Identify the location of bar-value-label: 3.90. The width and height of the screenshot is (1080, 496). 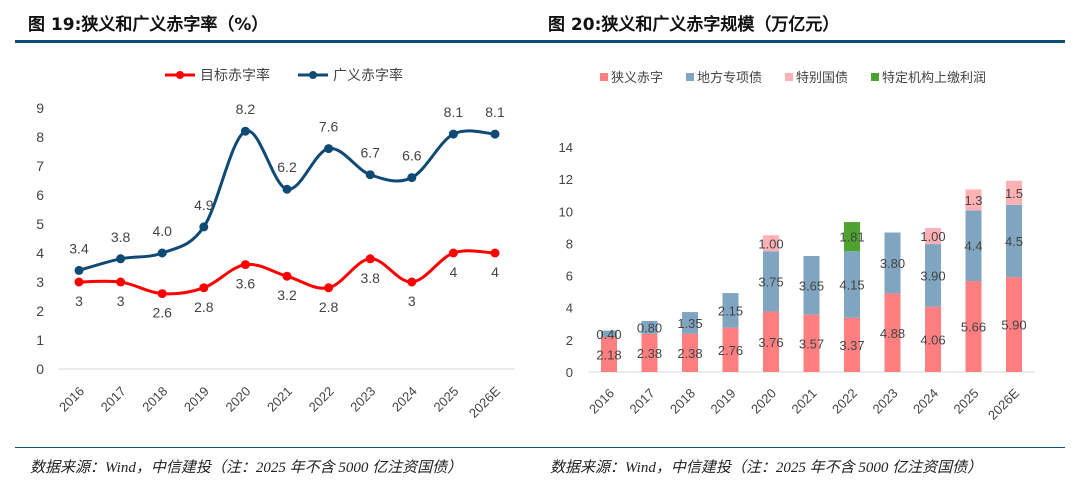
(932, 275).